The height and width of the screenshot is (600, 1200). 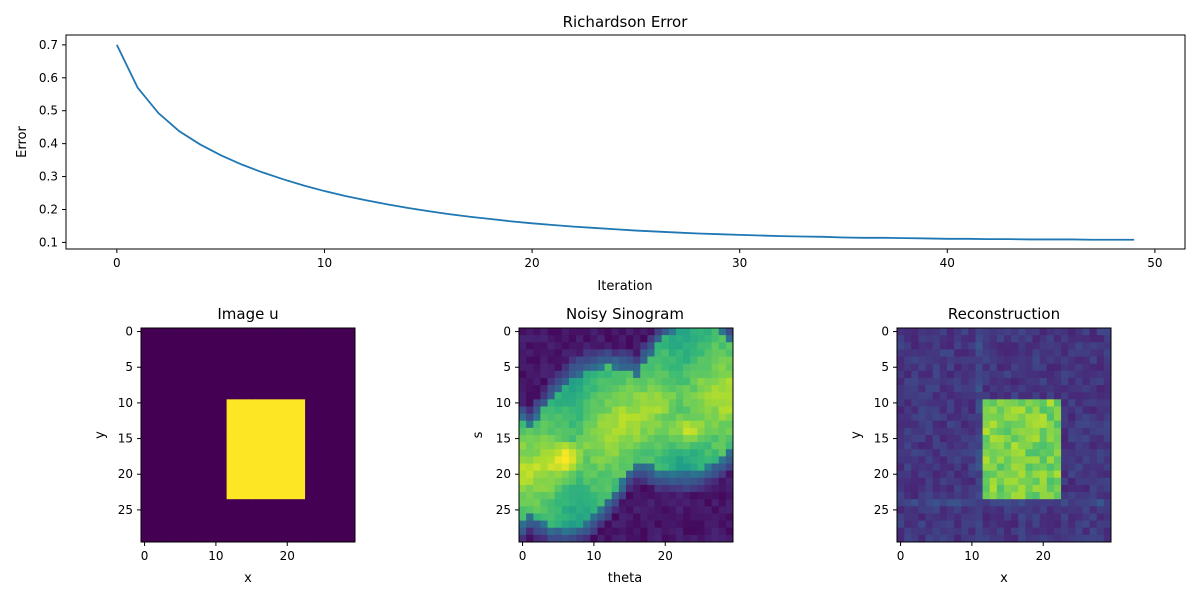 I want to click on x-tick-label: 20, so click(x=531, y=263).